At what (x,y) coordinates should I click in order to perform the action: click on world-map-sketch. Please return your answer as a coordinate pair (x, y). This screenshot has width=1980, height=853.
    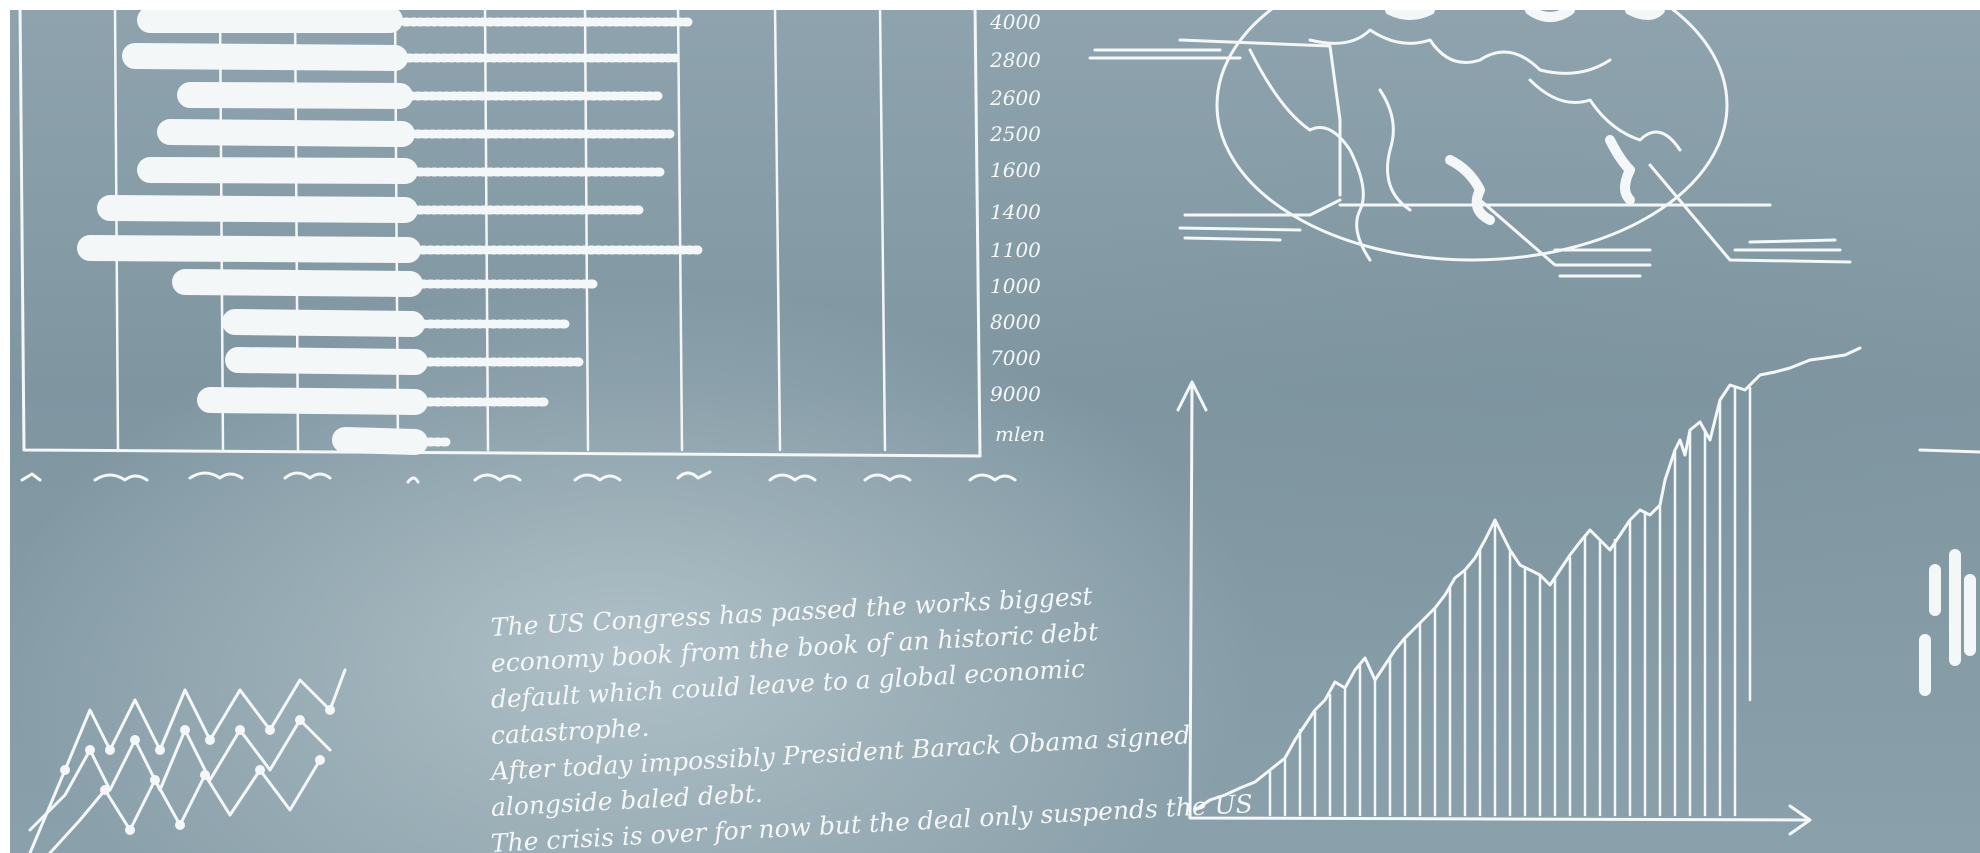
    Looking at the image, I should click on (1470, 144).